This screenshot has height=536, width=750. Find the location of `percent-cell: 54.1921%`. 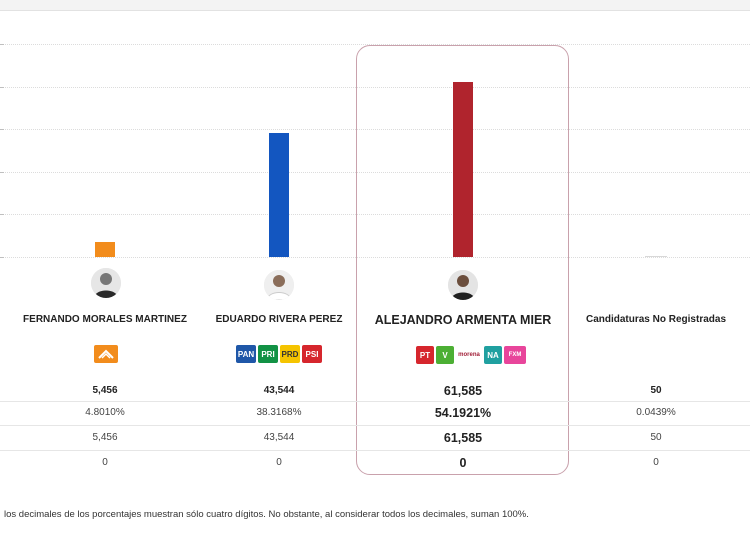

percent-cell: 54.1921% is located at coordinates (463, 413).